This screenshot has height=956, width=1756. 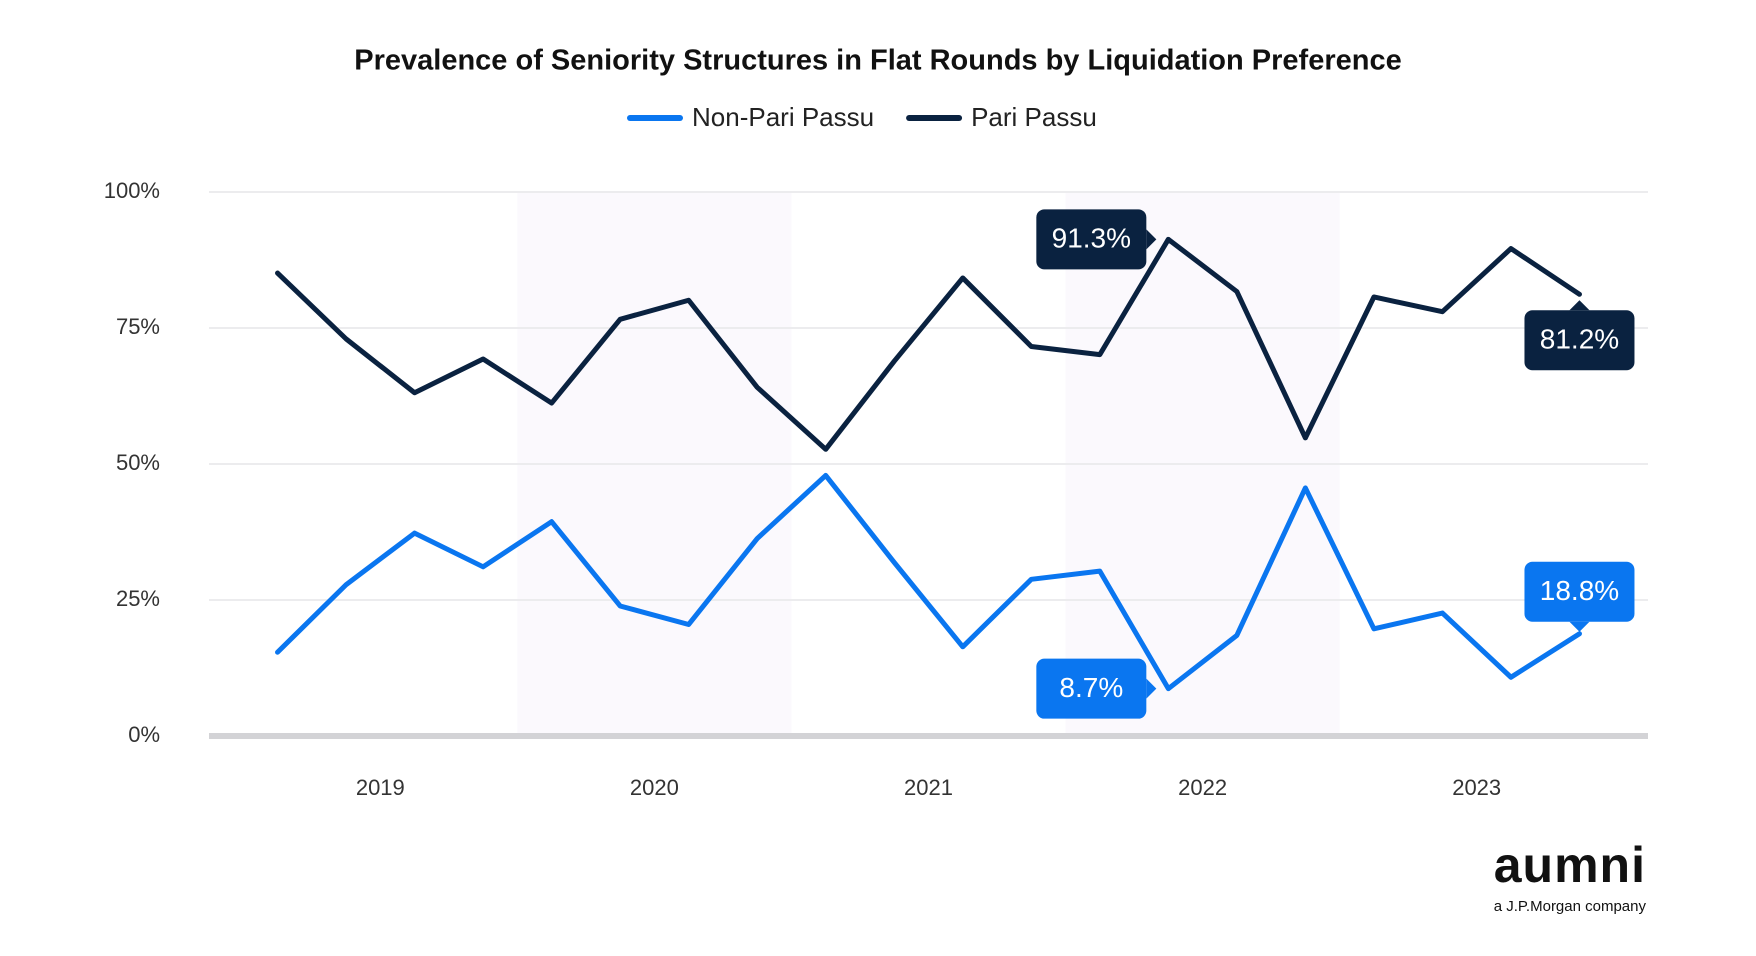 I want to click on data-label: 91.3%, so click(x=1091, y=238).